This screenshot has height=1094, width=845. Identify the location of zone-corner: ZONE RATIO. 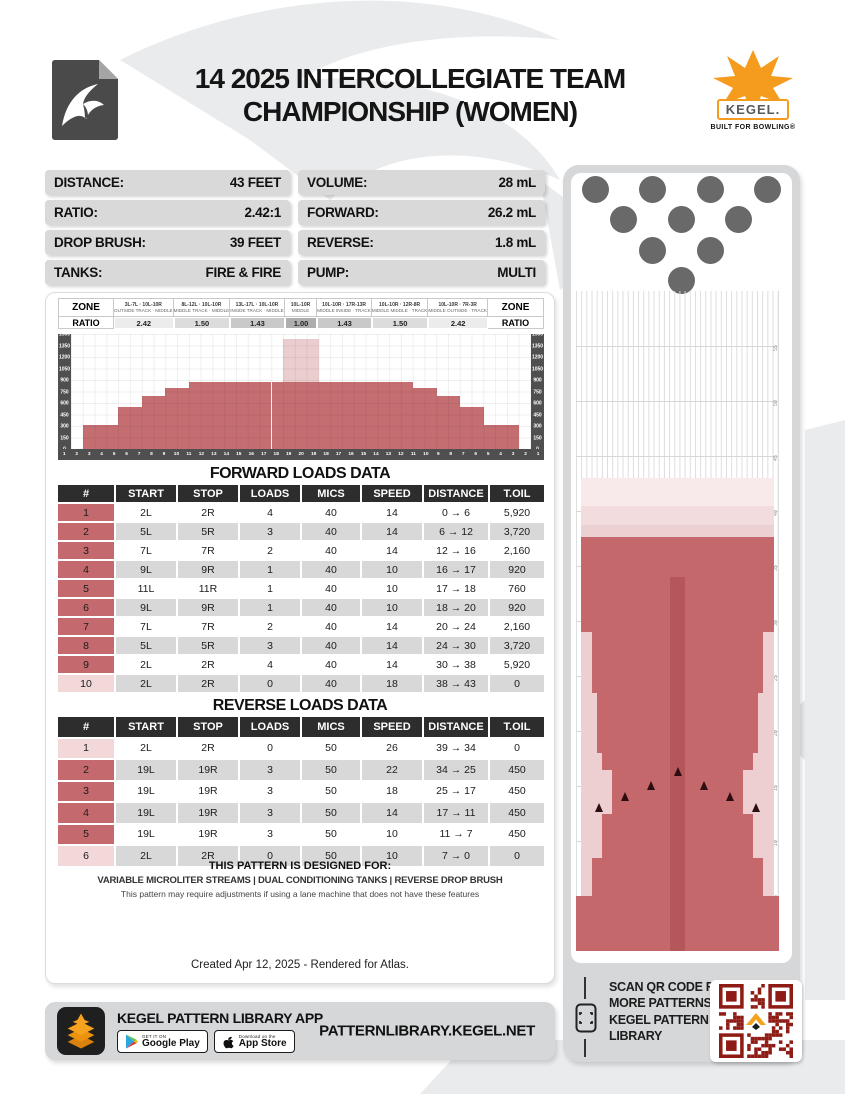
(86, 313).